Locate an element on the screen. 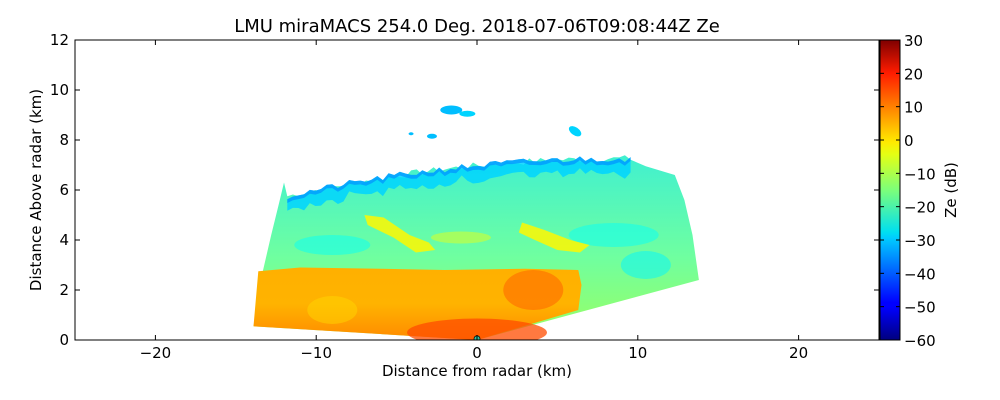  colorbar-tick-label: −20 is located at coordinates (920, 208).